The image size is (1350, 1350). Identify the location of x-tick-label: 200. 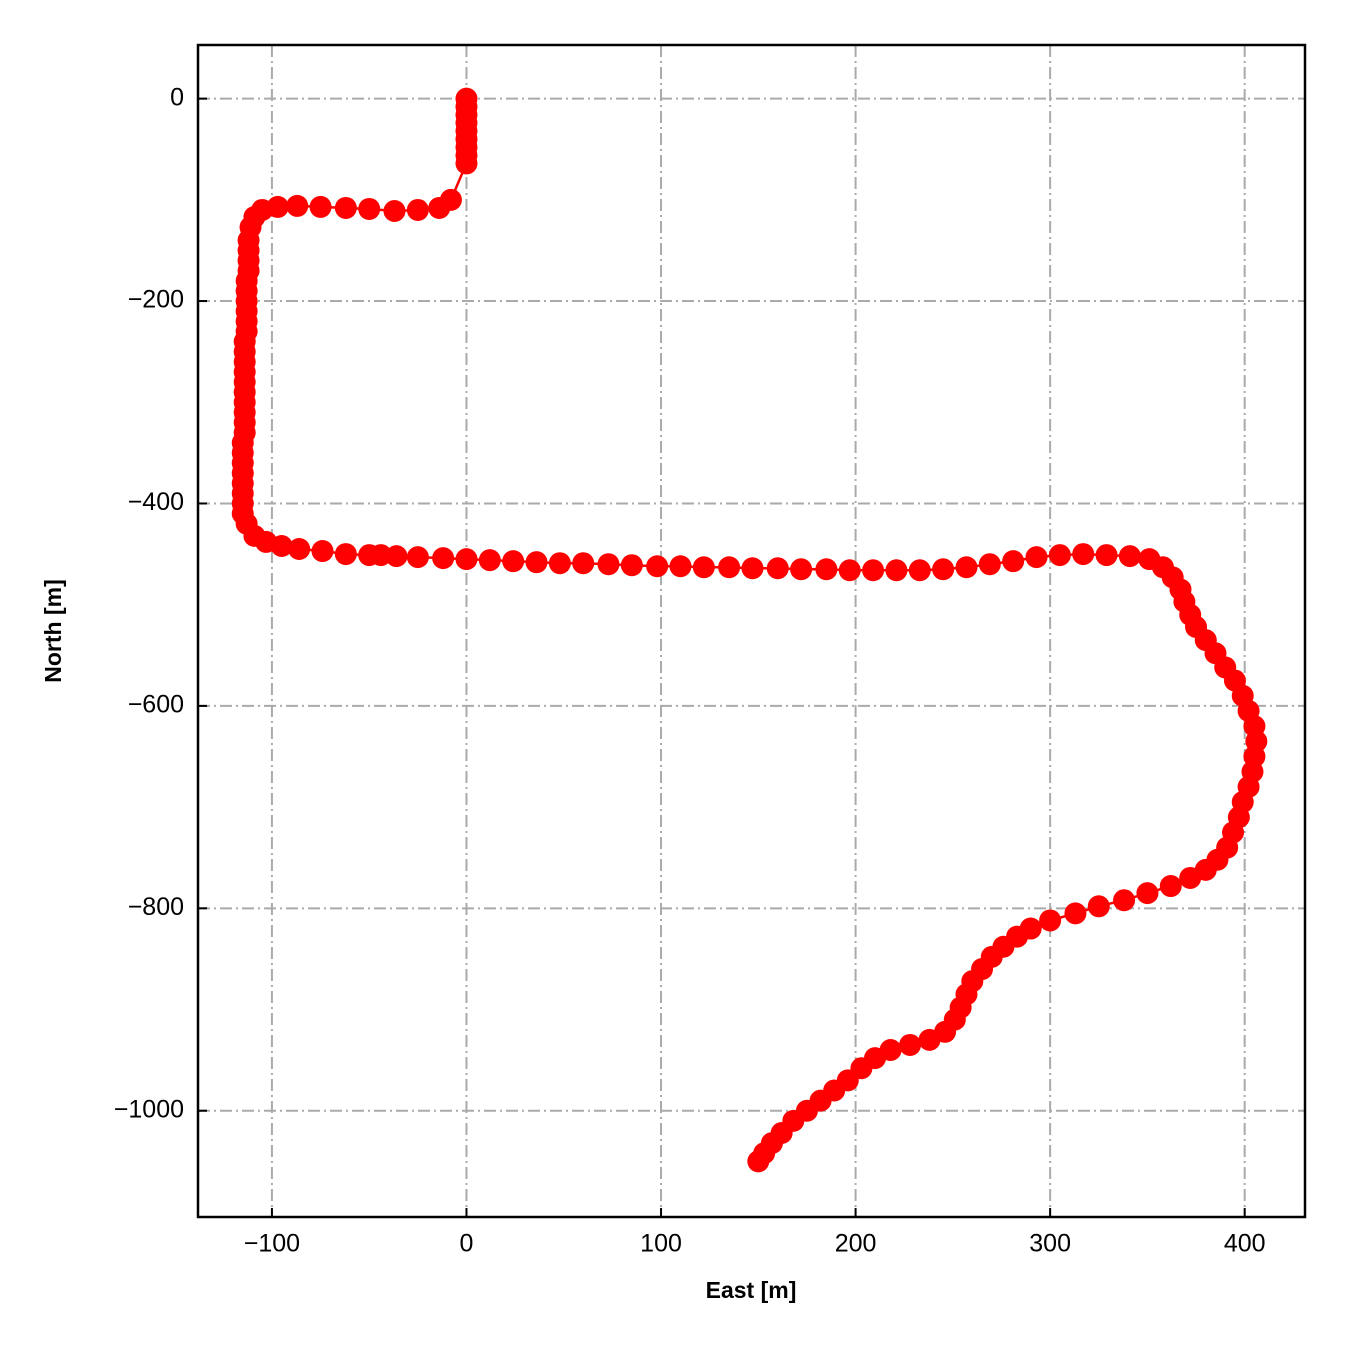
(856, 1244).